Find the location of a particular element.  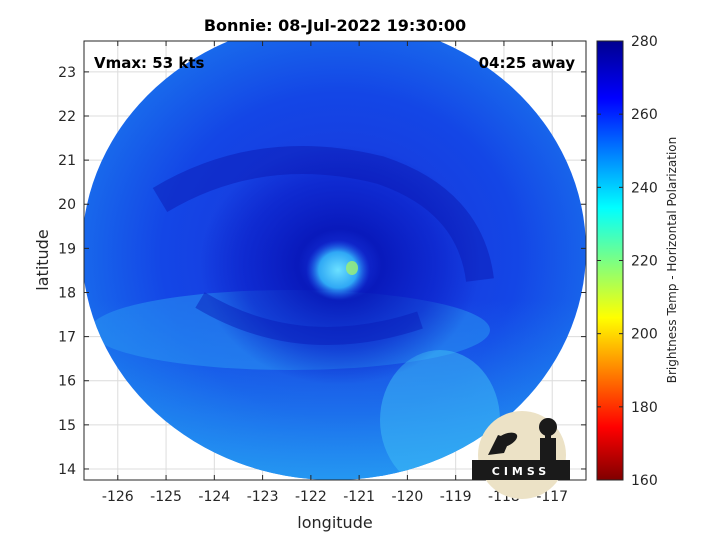

x-tick-label: -122 is located at coordinates (311, 497).